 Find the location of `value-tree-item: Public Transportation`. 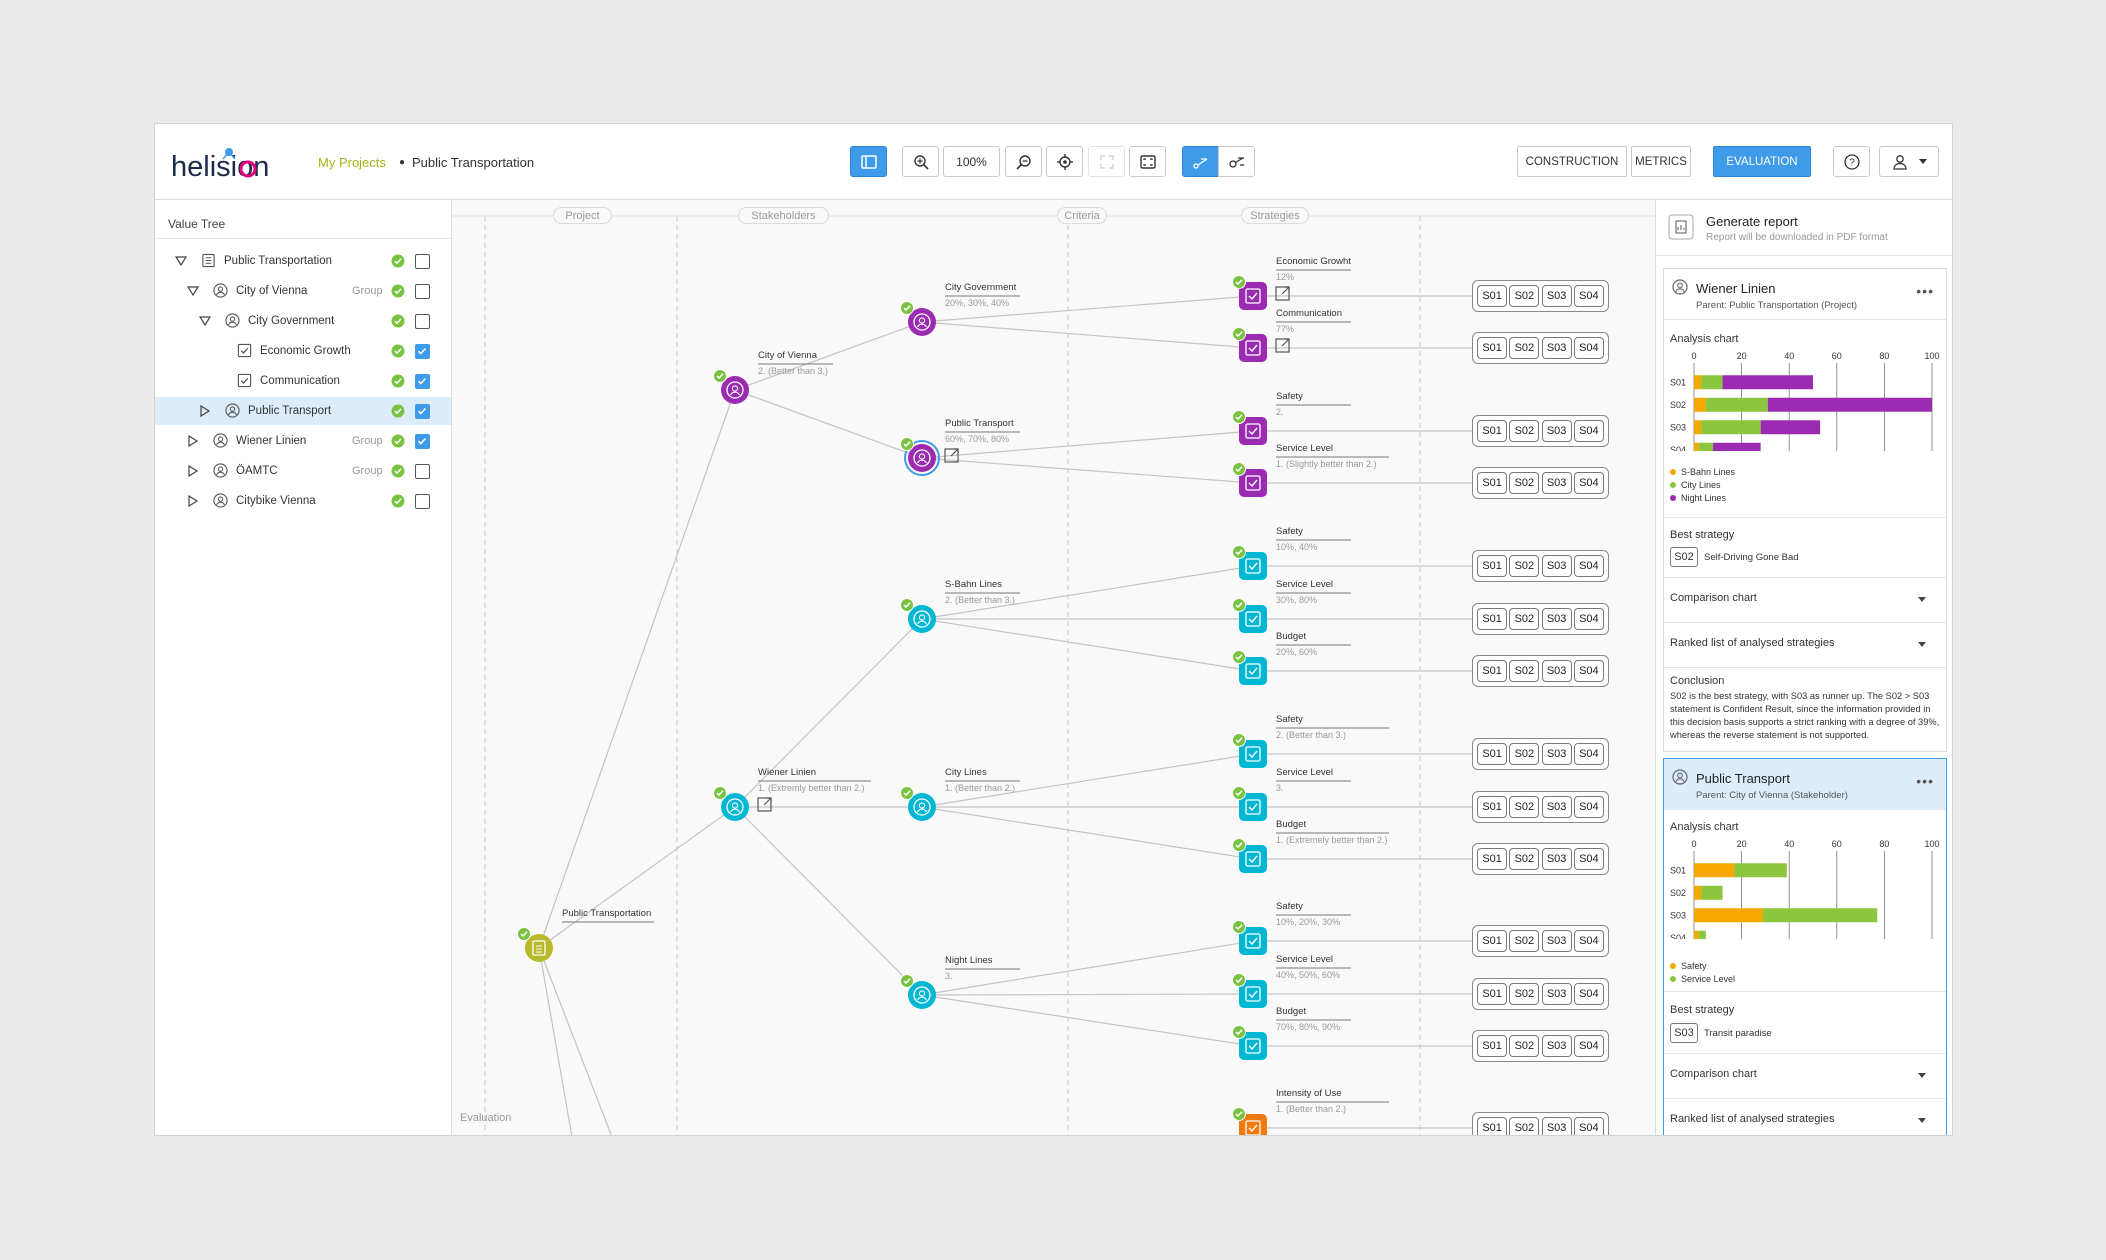

value-tree-item: Public Transportation is located at coordinates (303, 261).